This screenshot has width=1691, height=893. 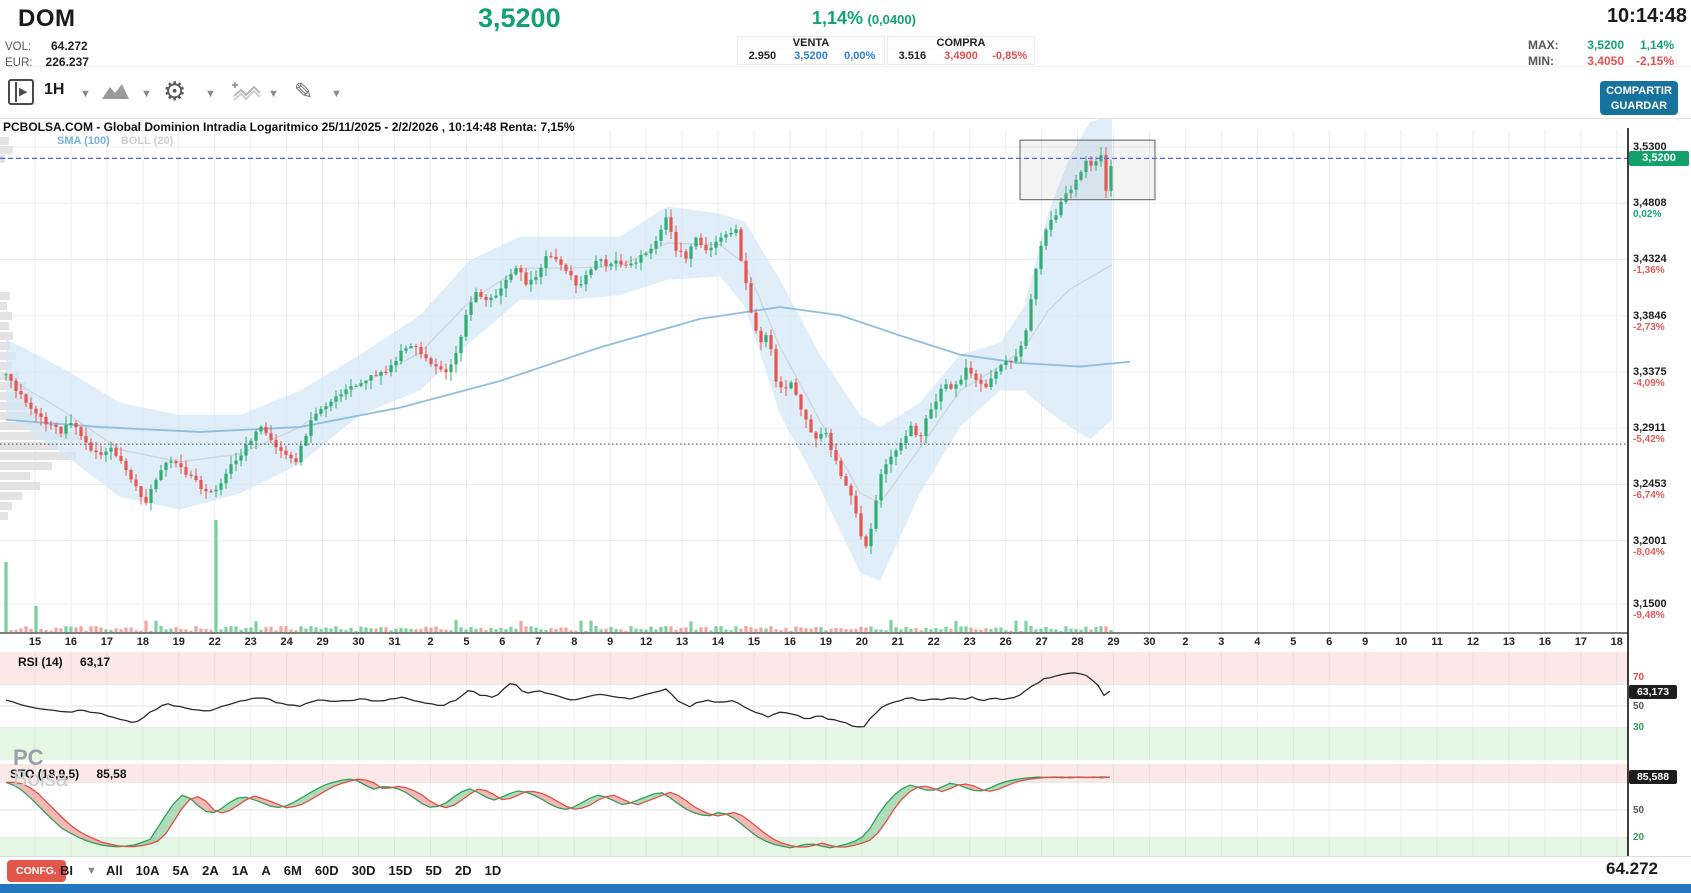 What do you see at coordinates (181, 870) in the screenshot?
I see `period-button-5a: 5A` at bounding box center [181, 870].